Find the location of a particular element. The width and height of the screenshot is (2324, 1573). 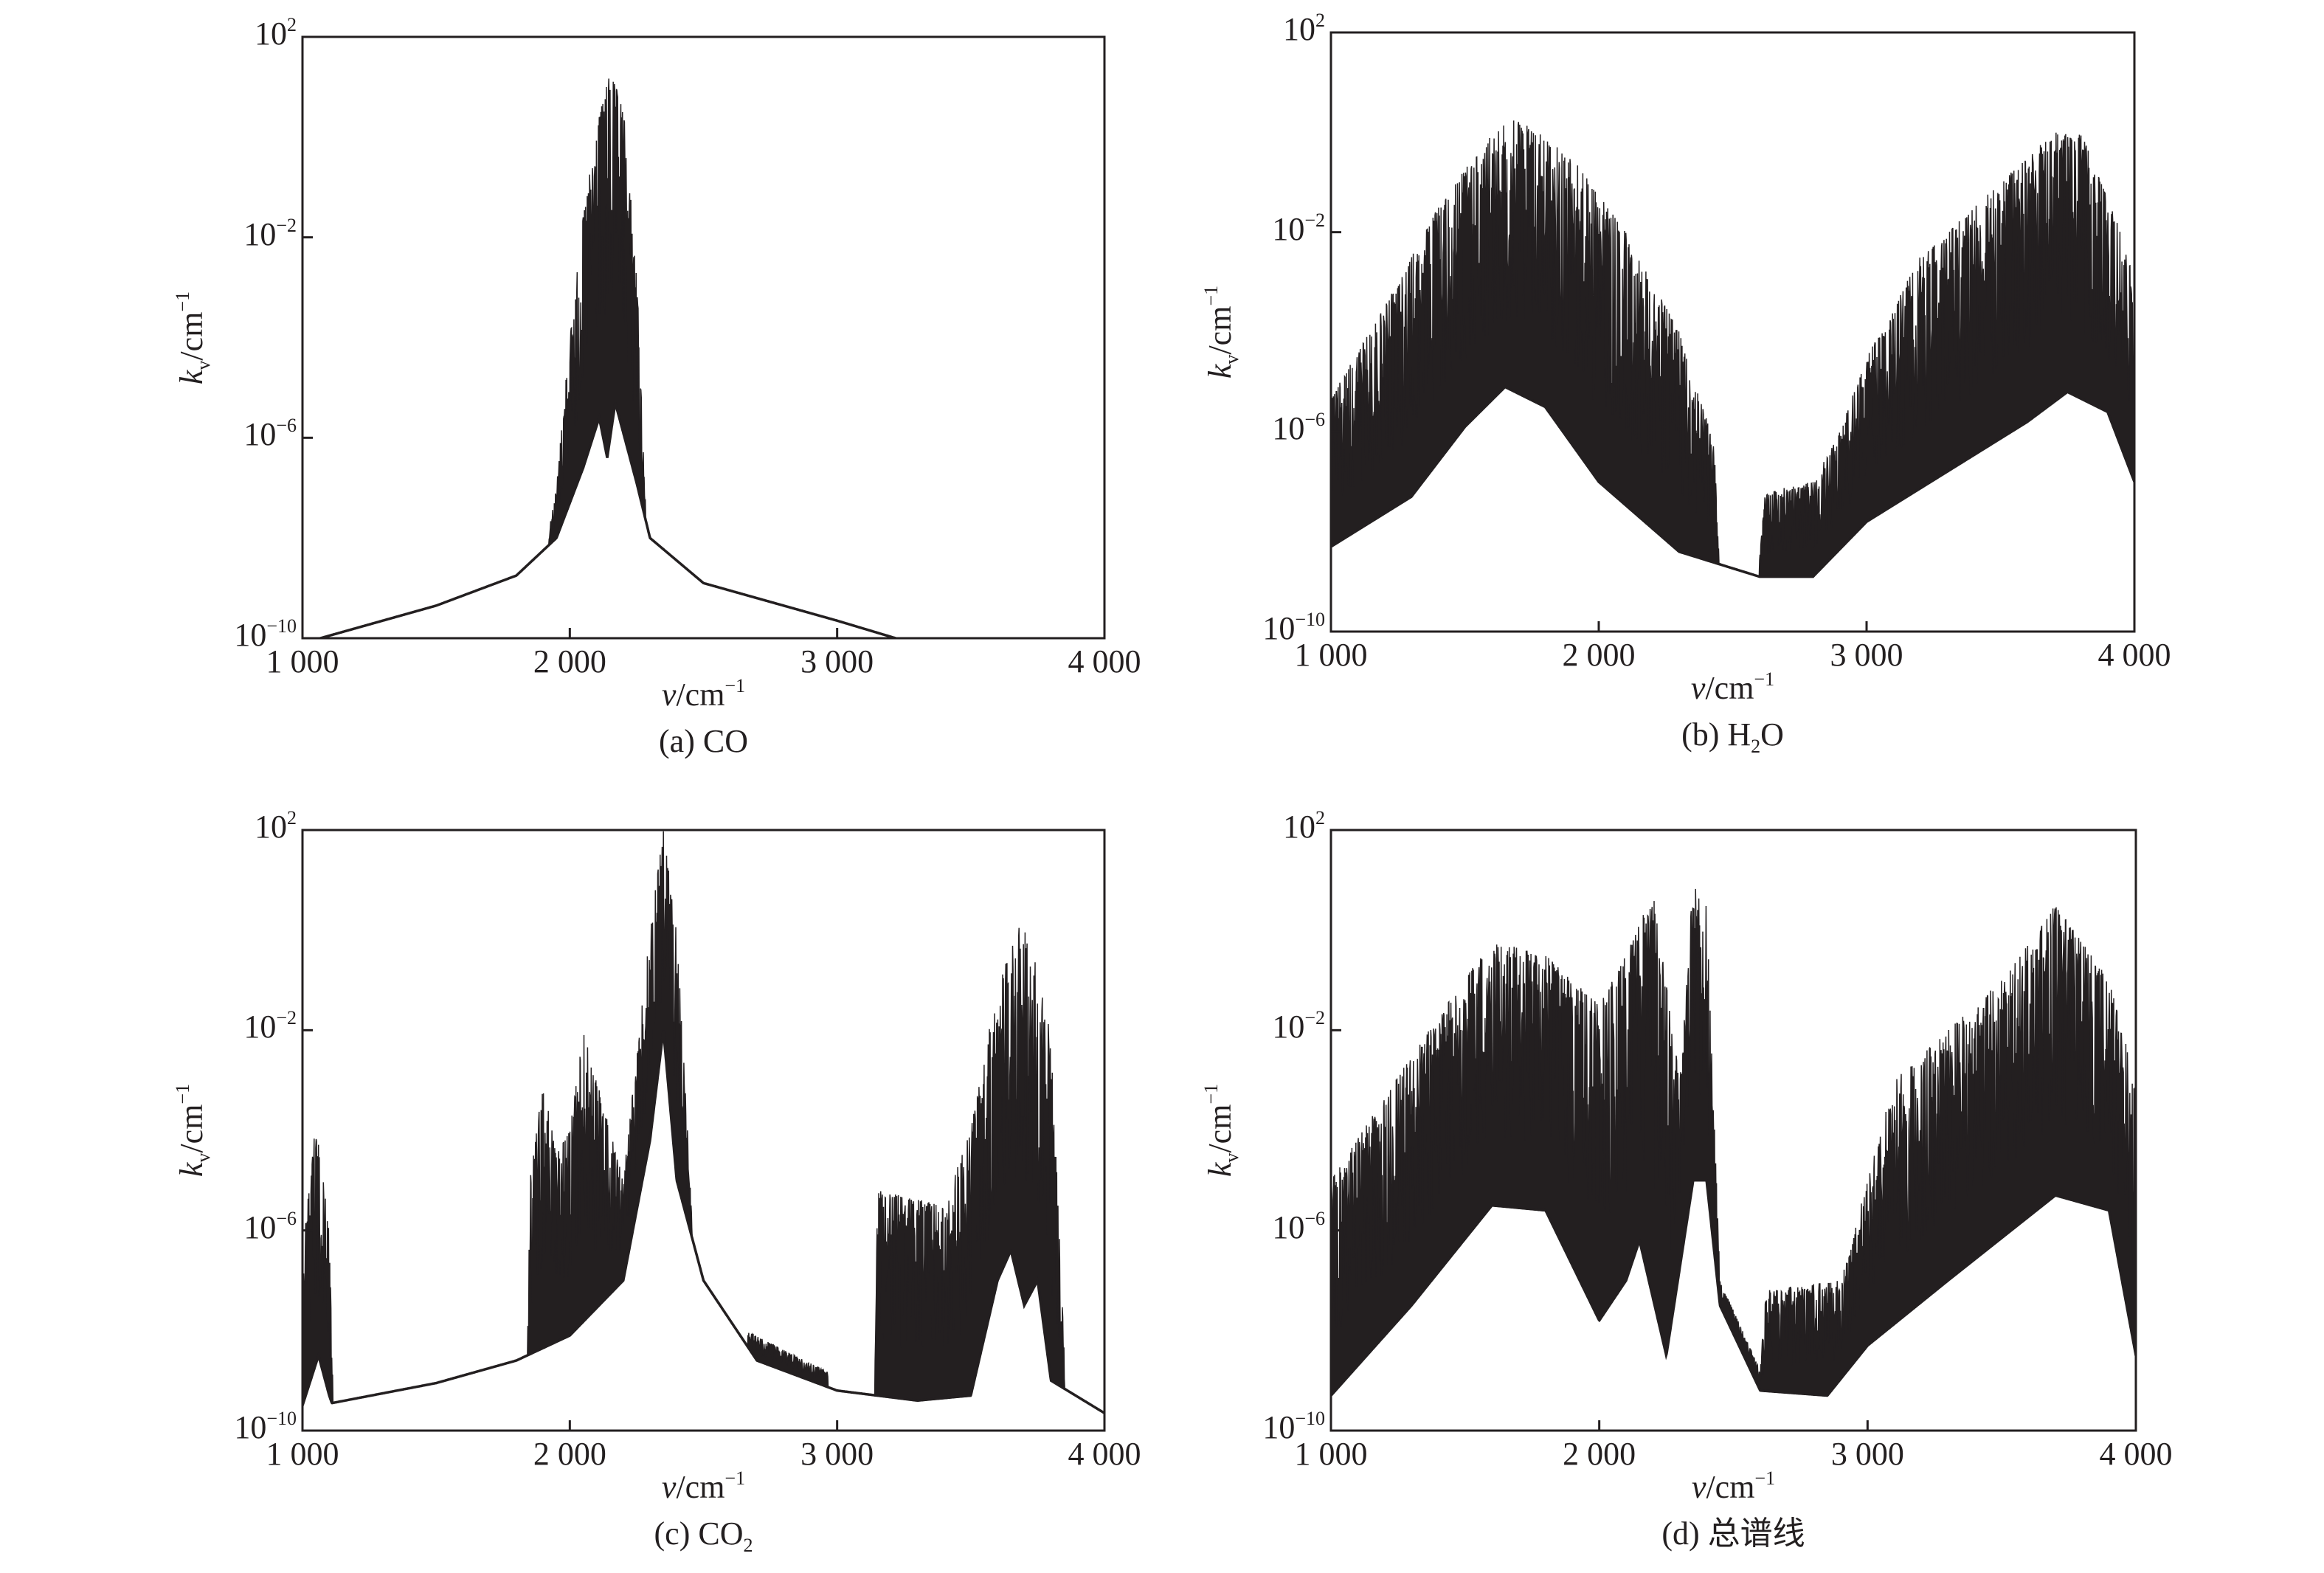

chart-caption: (d) 总谱线 is located at coordinates (1733, 1534).